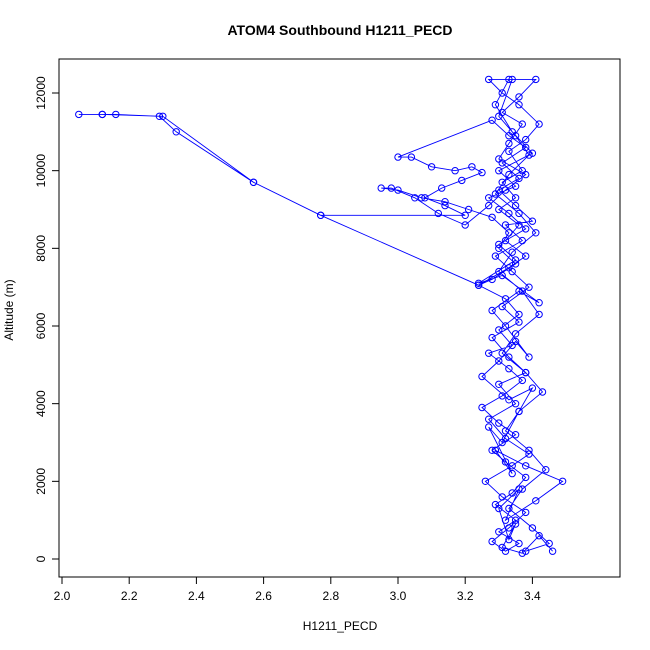 The width and height of the screenshot is (650, 650). Describe the element at coordinates (129, 596) in the screenshot. I see `x-tick-label: 2.2` at that location.